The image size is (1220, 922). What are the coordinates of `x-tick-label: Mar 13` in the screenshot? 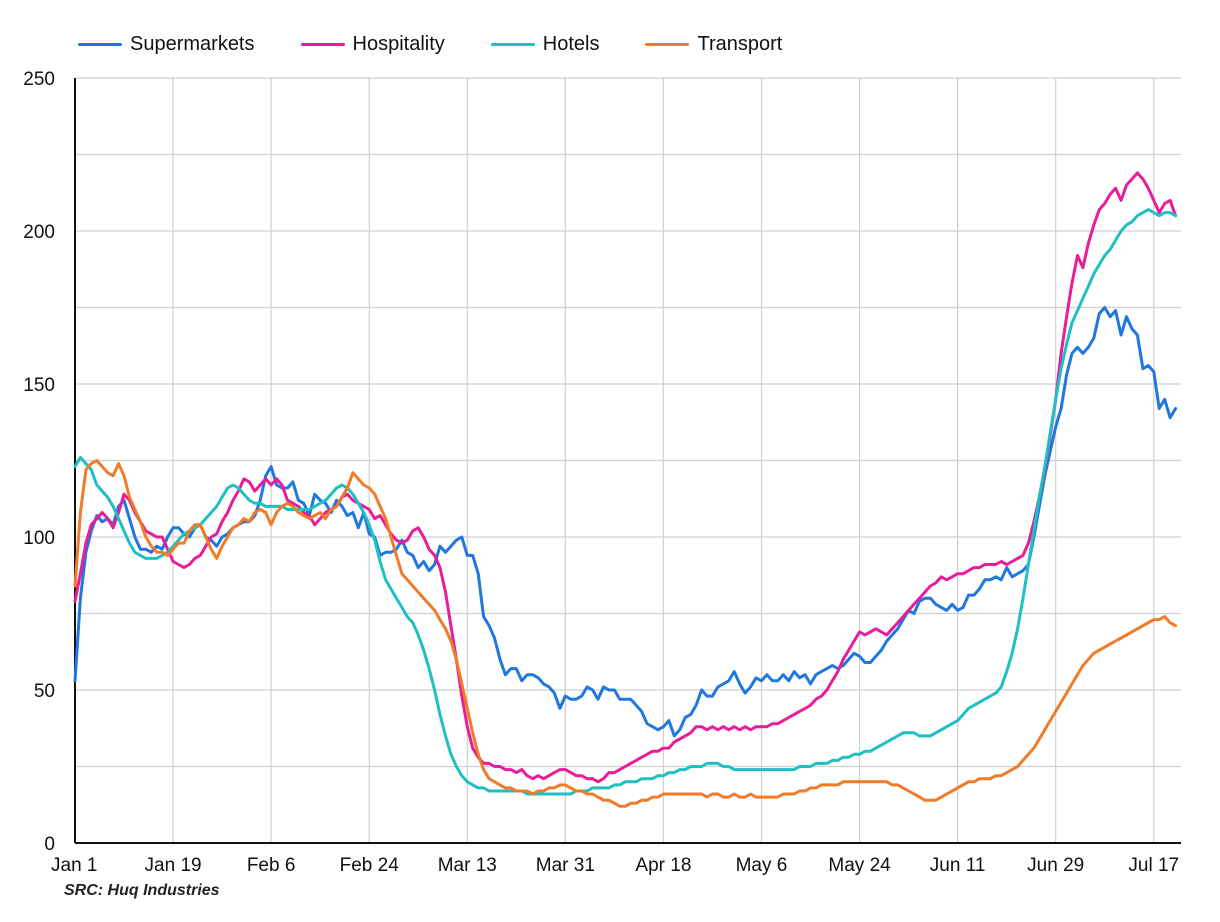 It's located at (467, 865).